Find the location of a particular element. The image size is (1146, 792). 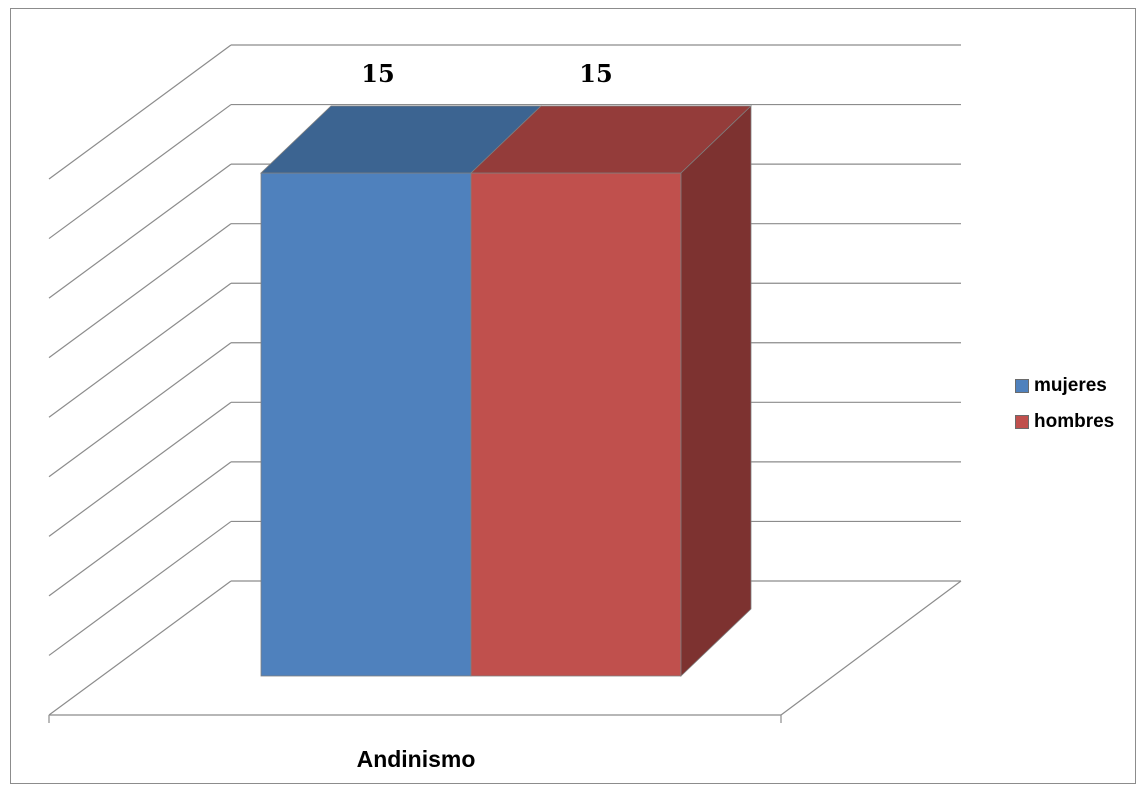

legend-label-hombres: hombres is located at coordinates (1074, 421).